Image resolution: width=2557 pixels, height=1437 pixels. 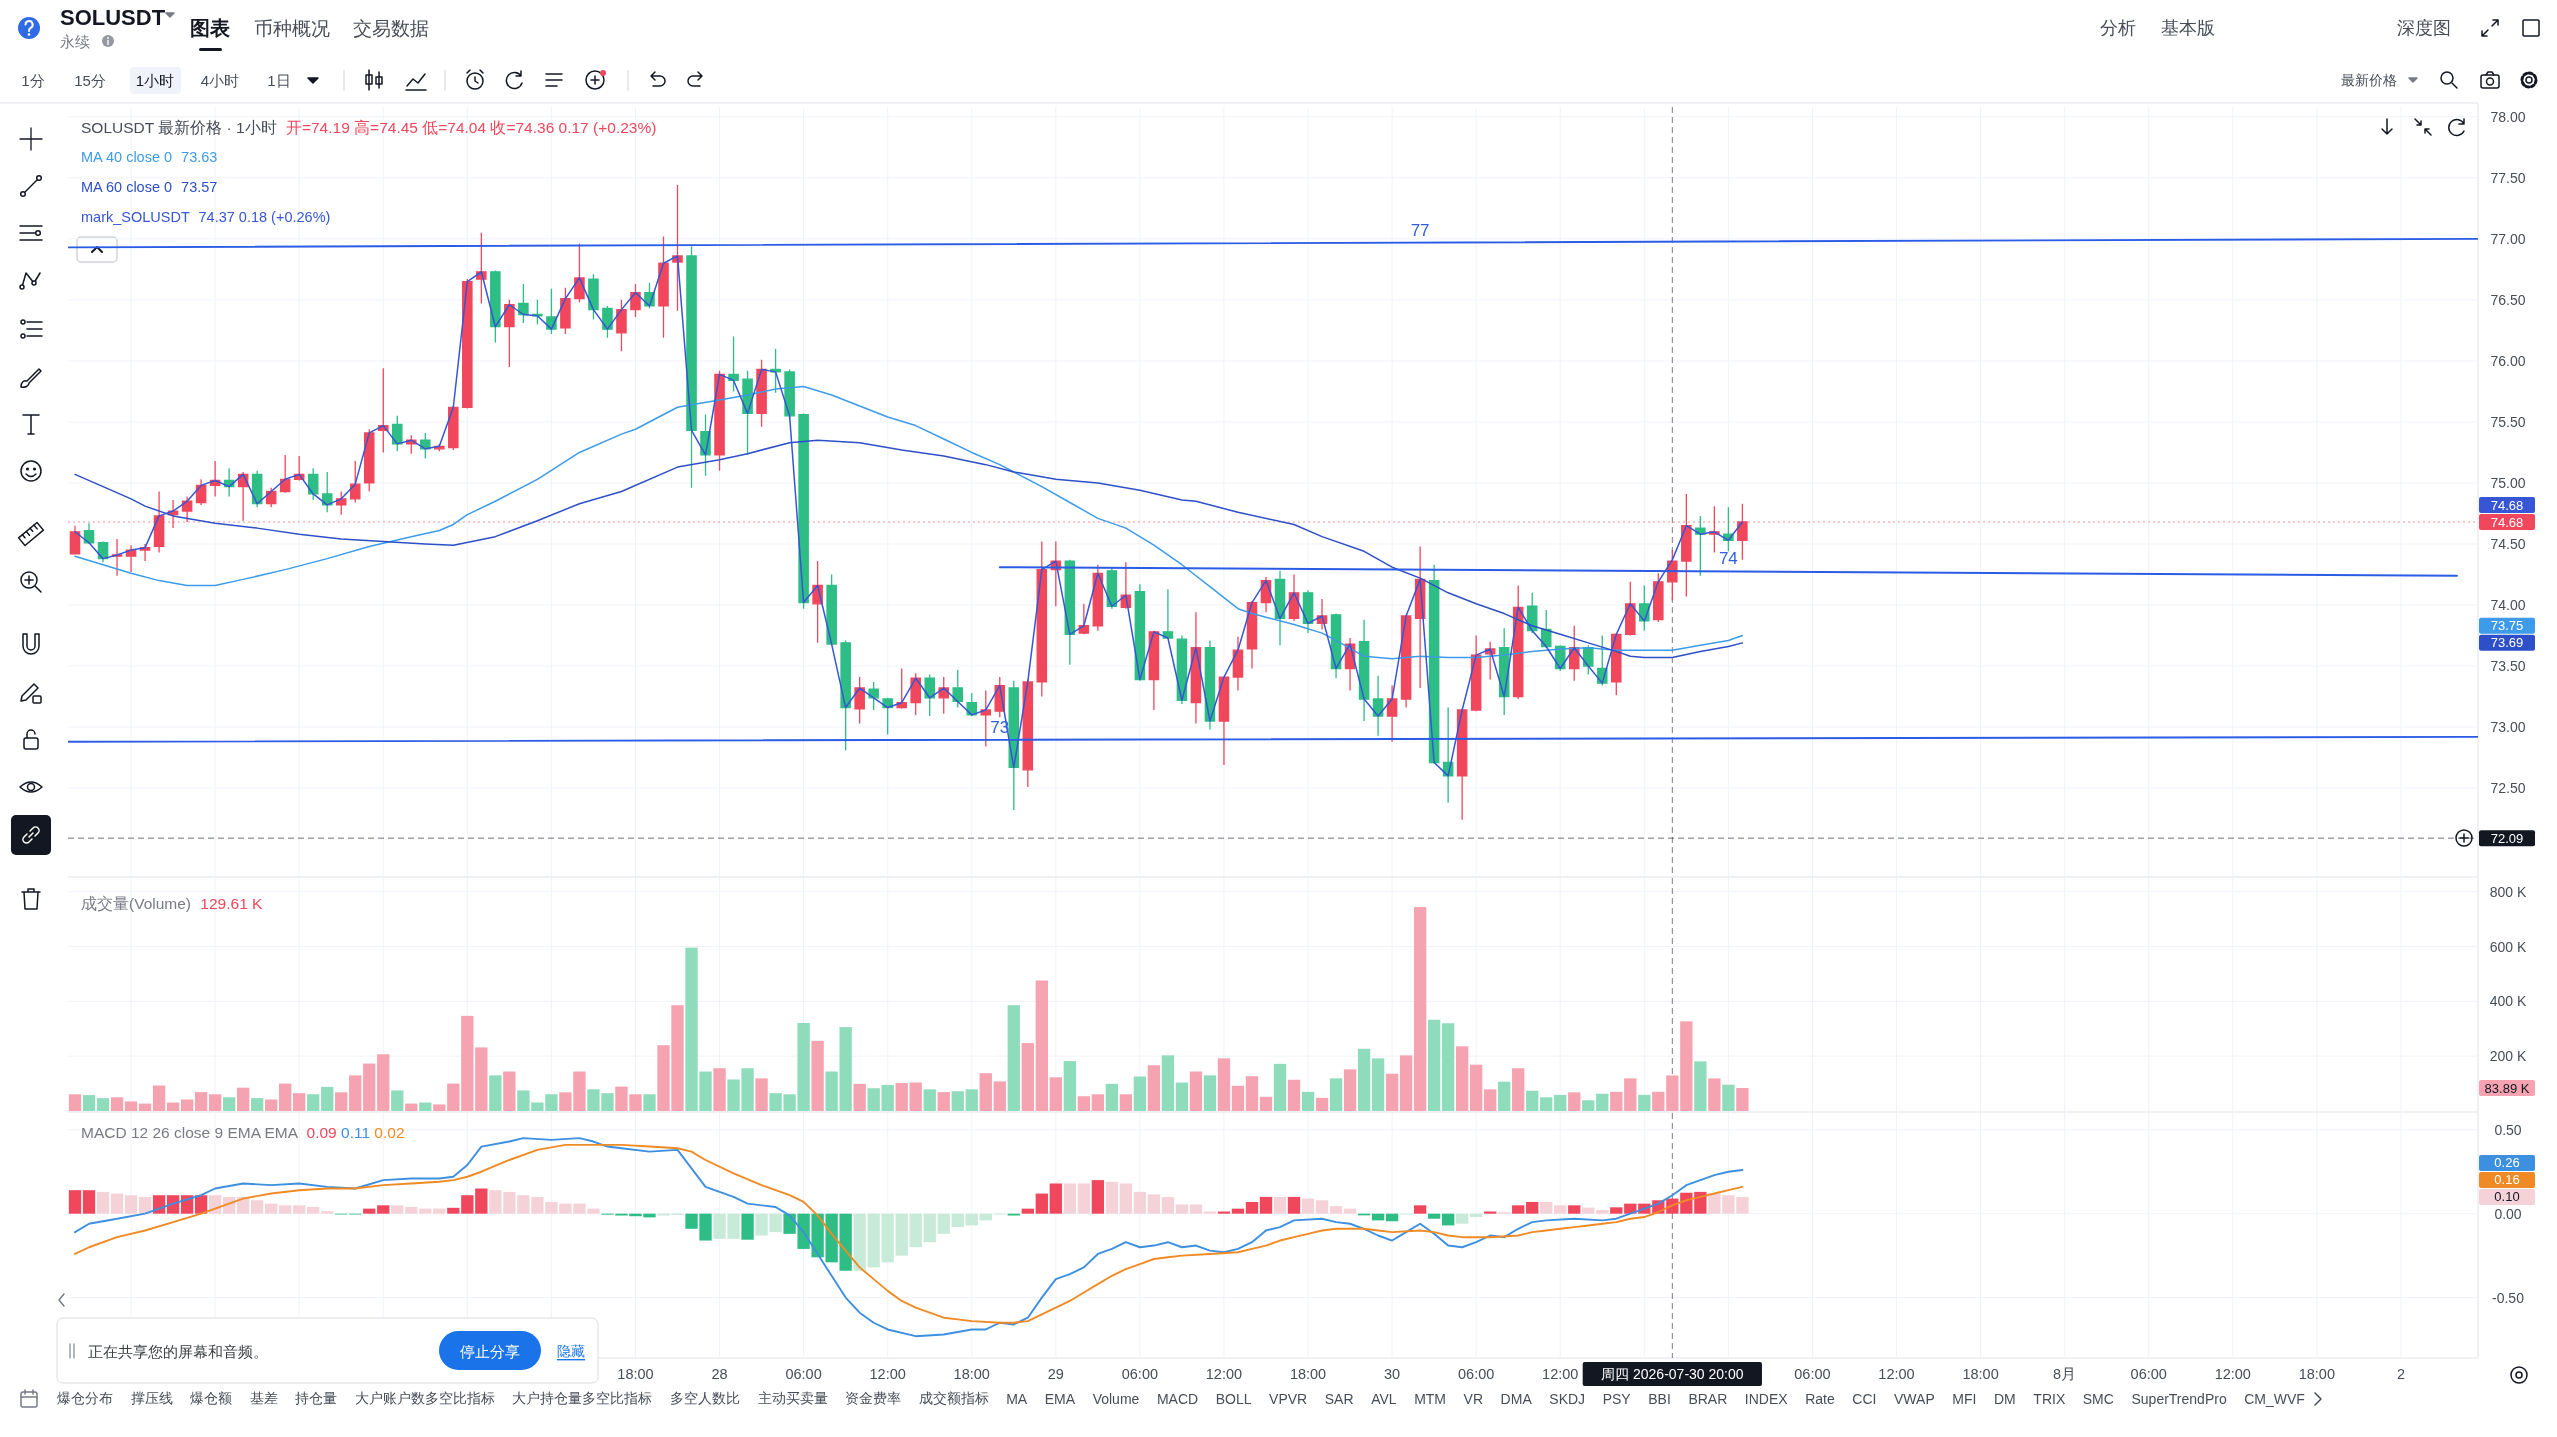 I want to click on text: 基本版, so click(x=2188, y=28).